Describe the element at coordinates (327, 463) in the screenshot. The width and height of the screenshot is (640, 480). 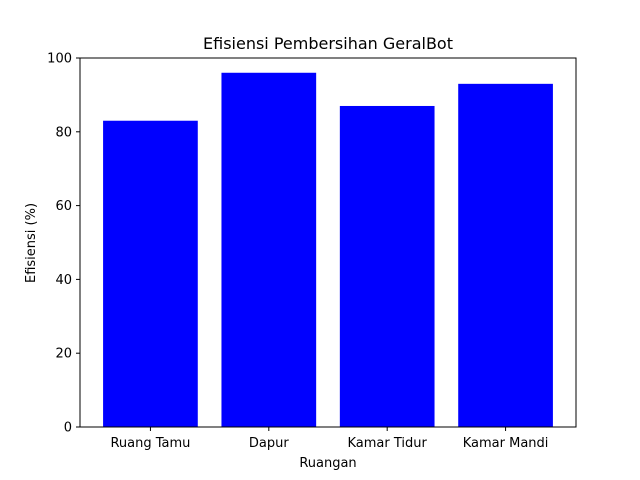
I see `x-axis-label: Ruangan` at that location.